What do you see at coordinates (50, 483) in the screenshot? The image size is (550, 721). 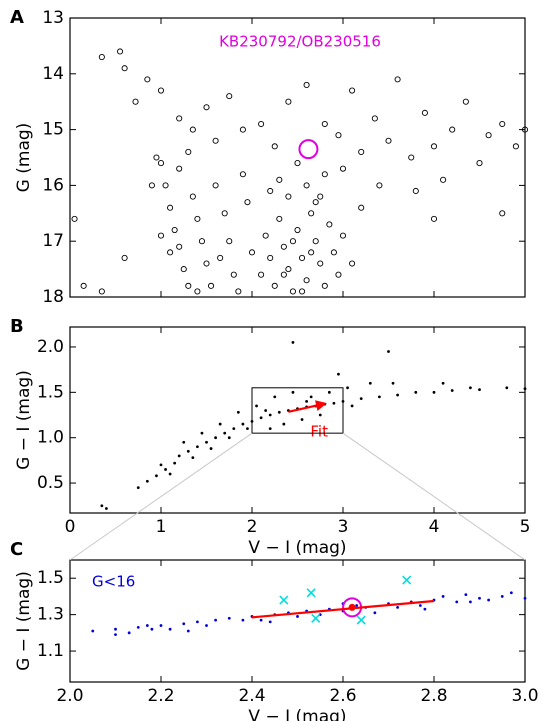 I see `y-tick-label: 0.5` at bounding box center [50, 483].